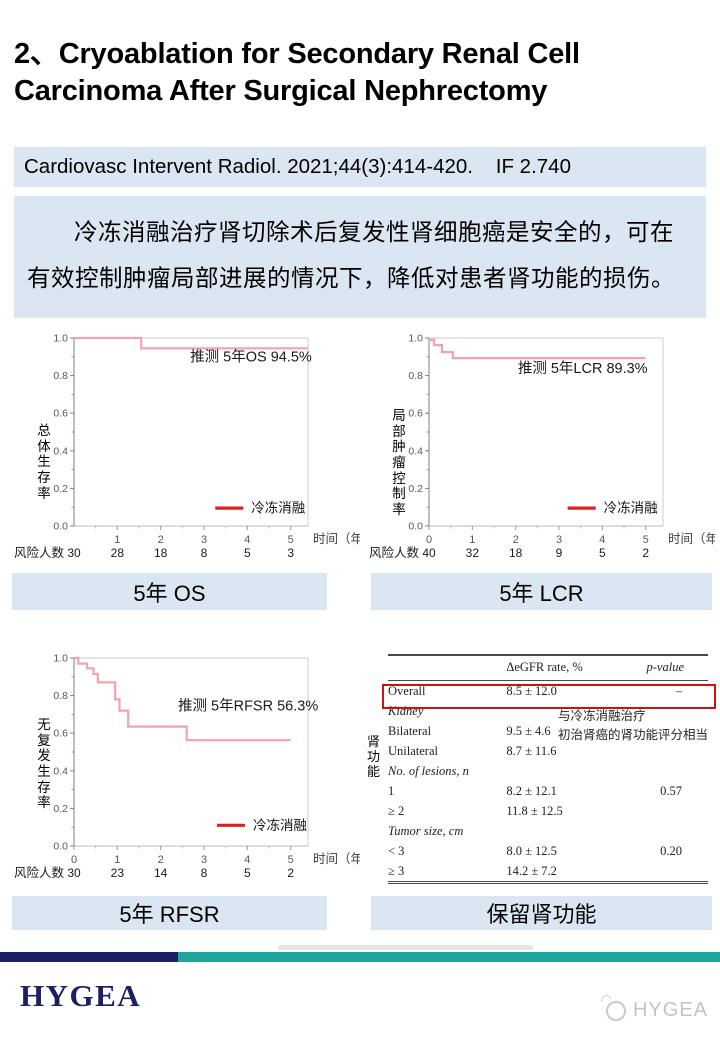 The image size is (720, 1040). What do you see at coordinates (449, 957) in the screenshot?
I see `footer-bar-teal-segment` at bounding box center [449, 957].